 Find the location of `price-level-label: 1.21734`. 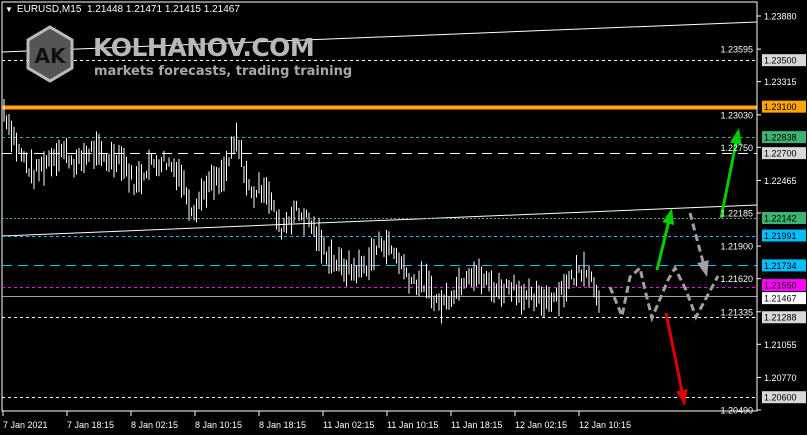

price-level-label: 1.21734 is located at coordinates (780, 266).